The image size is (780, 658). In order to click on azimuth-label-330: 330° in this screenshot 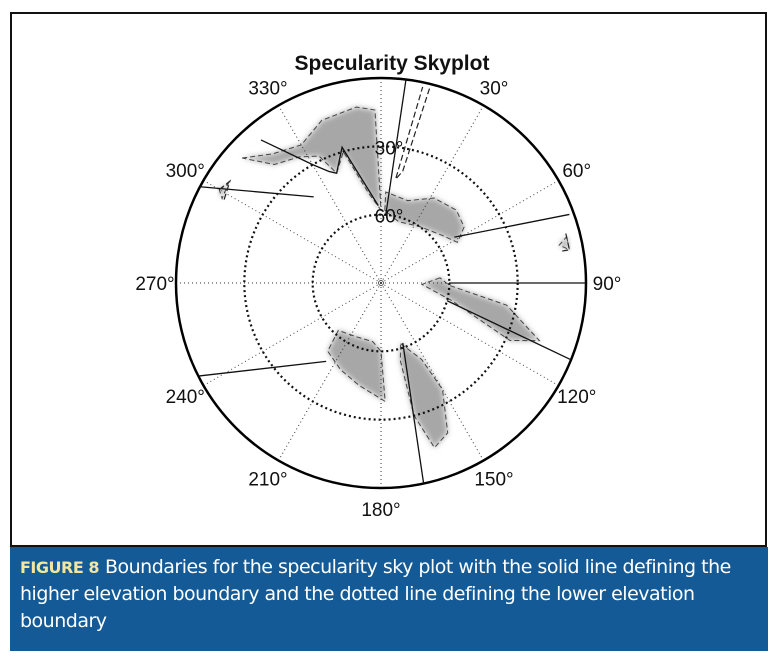, I will do `click(267, 88)`.